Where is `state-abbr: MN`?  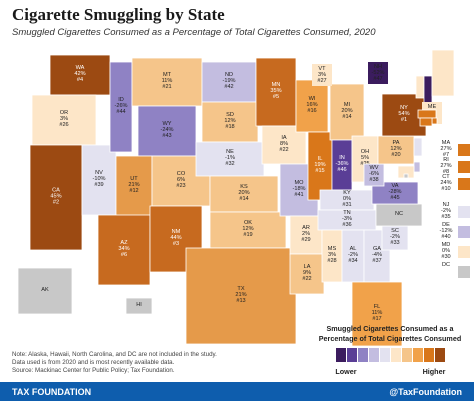 state-abbr: MN is located at coordinates (276, 85).